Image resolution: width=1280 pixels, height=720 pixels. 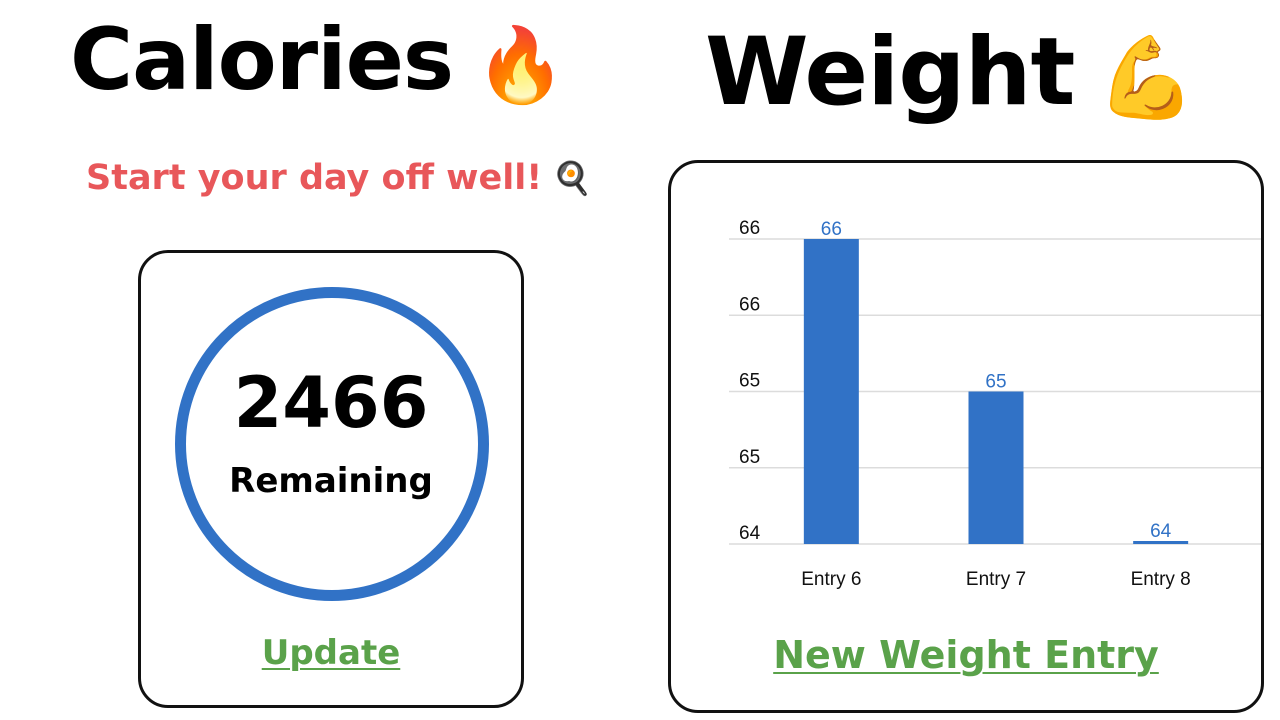 I want to click on frying-pan-egg-icon: 🍳, so click(x=572, y=178).